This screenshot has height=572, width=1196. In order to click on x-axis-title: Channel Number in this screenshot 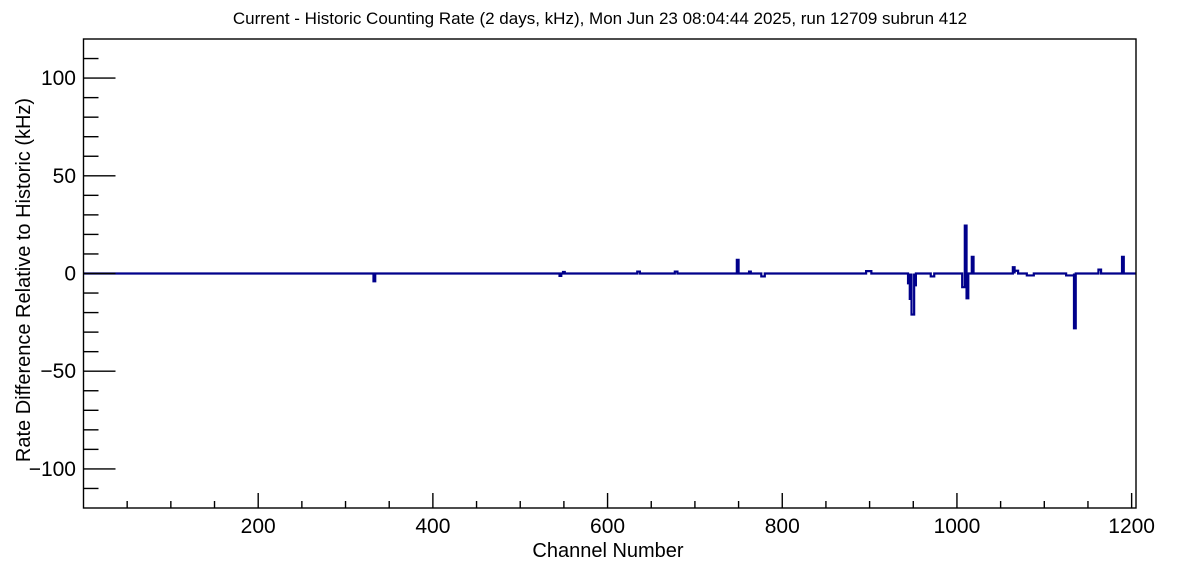, I will do `click(608, 551)`.